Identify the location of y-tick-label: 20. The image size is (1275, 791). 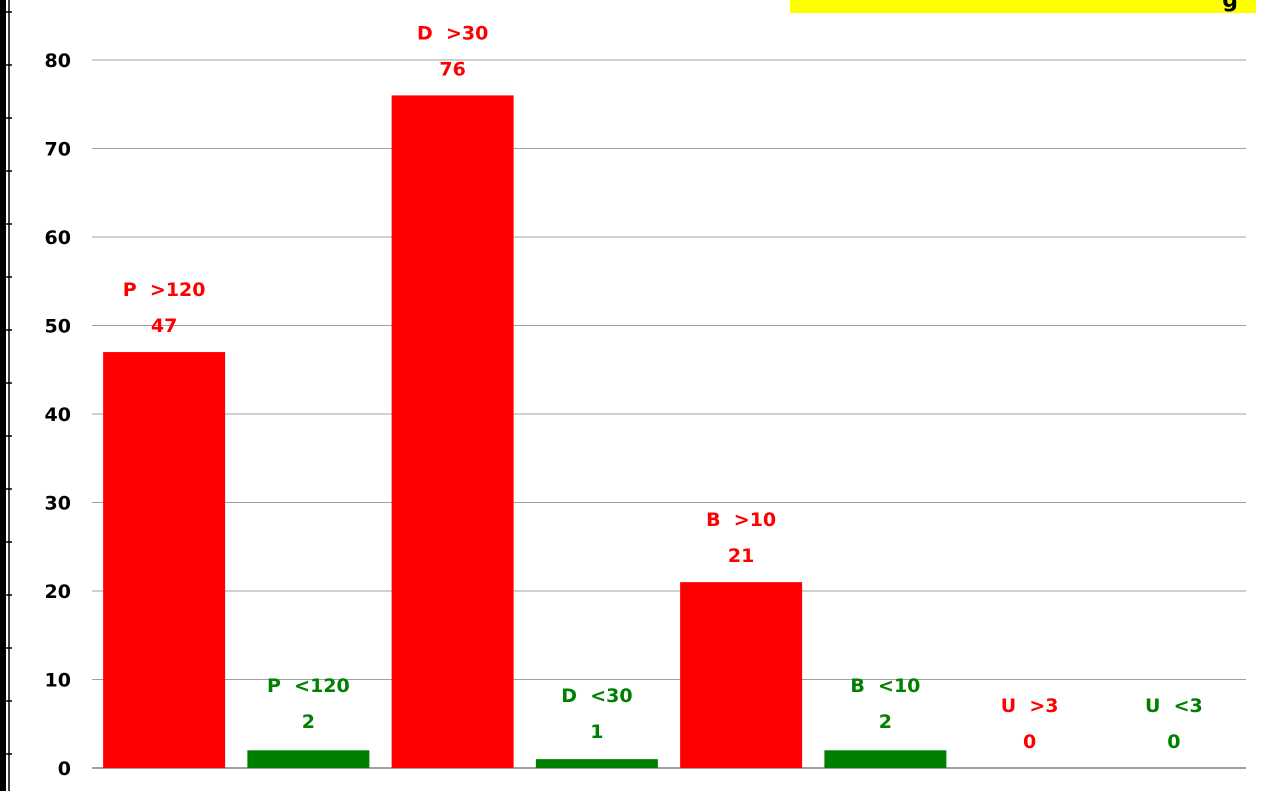
(58, 592).